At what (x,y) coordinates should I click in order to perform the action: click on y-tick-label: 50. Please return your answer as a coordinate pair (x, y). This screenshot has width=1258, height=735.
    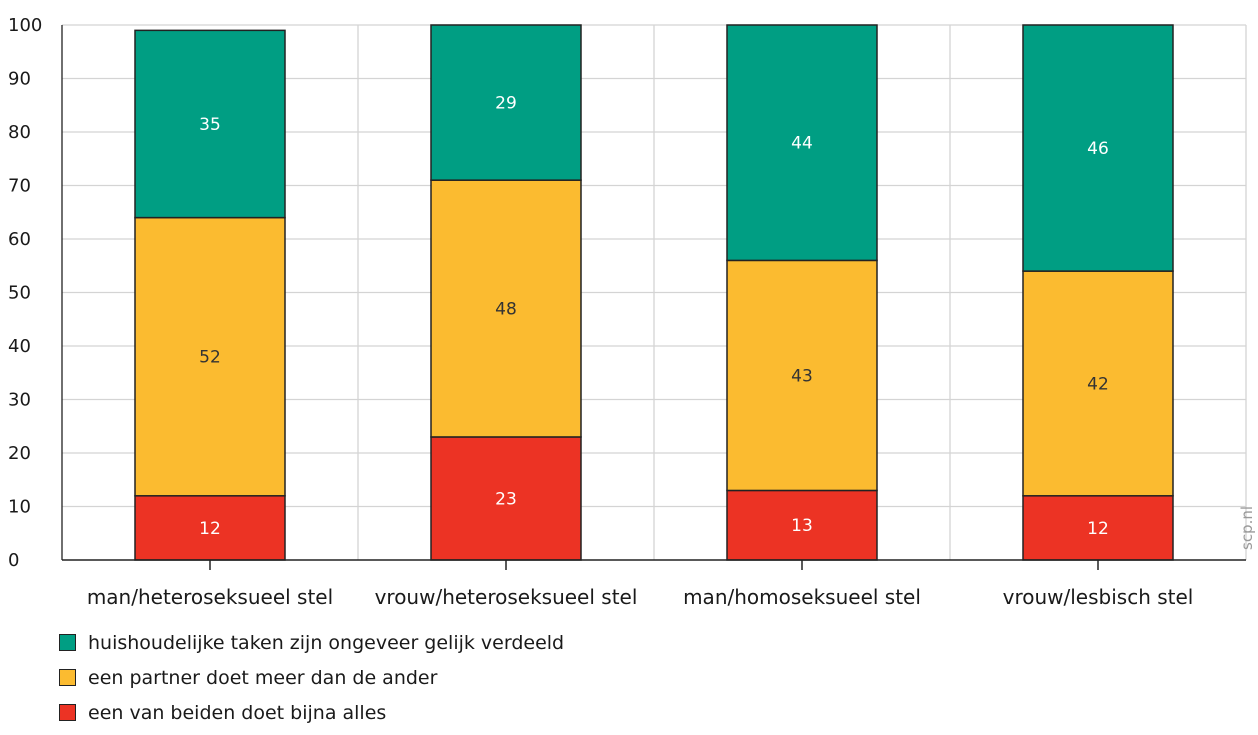
    Looking at the image, I should click on (19, 293).